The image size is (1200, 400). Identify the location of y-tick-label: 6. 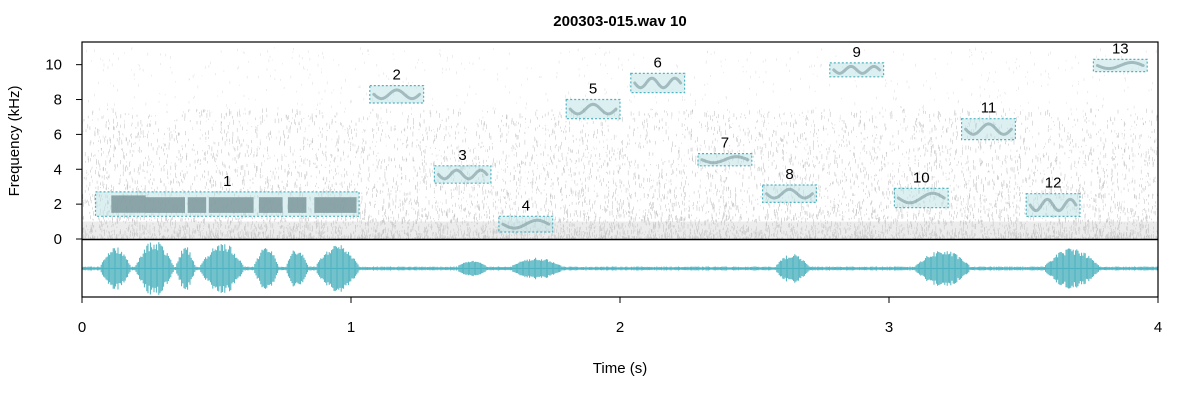
(58, 134).